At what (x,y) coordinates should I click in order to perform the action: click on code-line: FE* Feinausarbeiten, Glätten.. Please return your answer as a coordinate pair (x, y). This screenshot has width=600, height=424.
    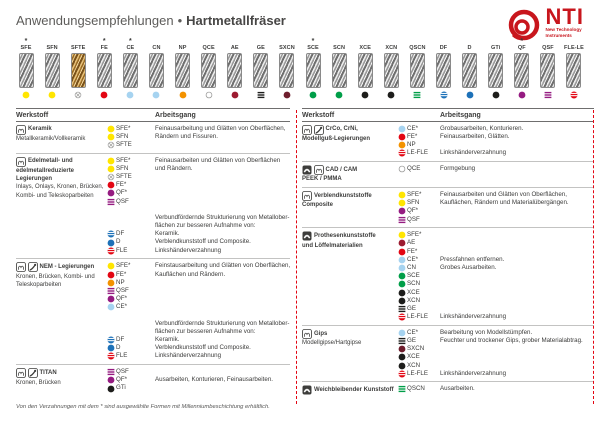
    Looking at the image, I should click on (496, 137).